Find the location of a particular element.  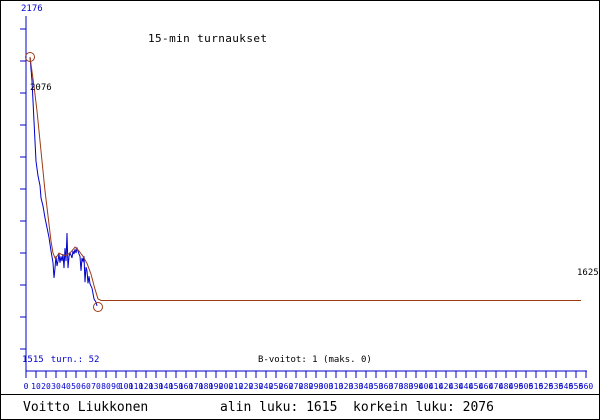

svg-text: 150 is located at coordinates (176, 386).